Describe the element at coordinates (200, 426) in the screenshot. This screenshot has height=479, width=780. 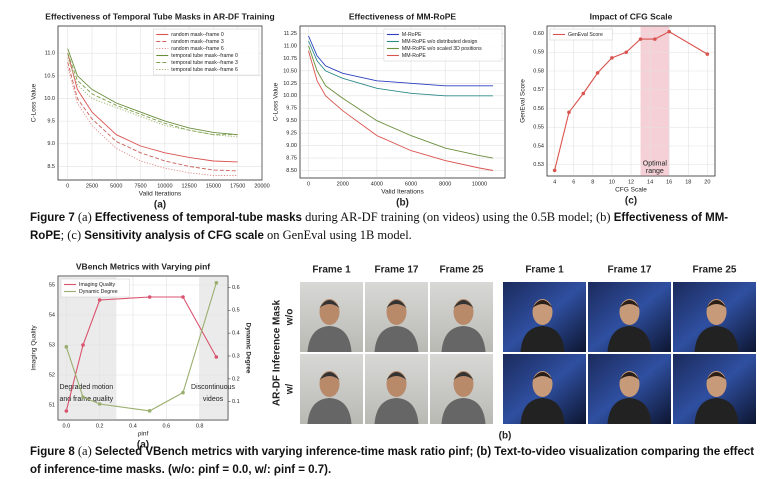
I see `x-tick-label: 0.8` at that location.